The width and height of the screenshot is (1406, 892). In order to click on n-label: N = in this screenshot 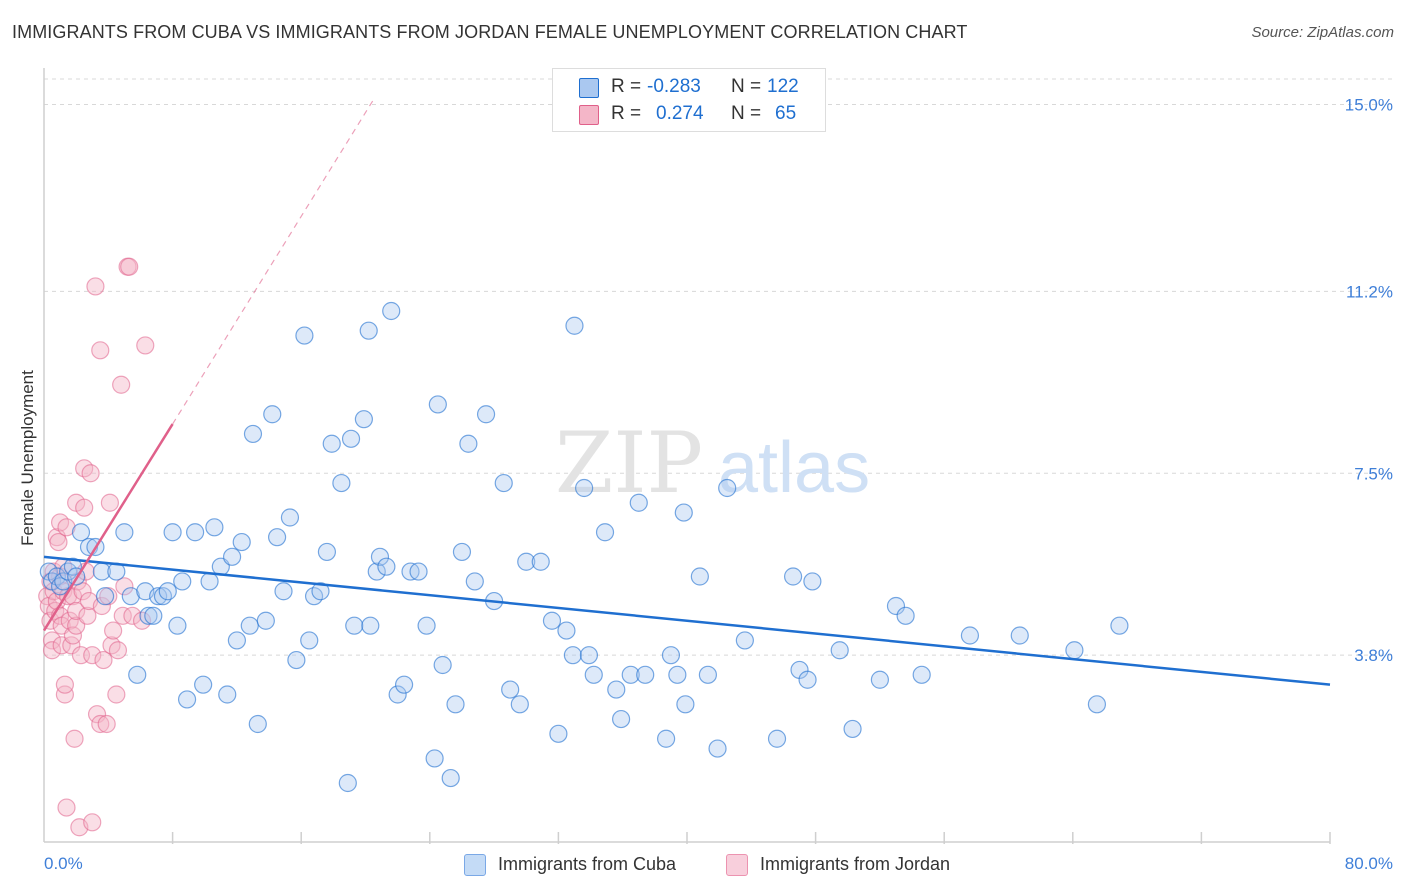, I will do `click(746, 113)`.